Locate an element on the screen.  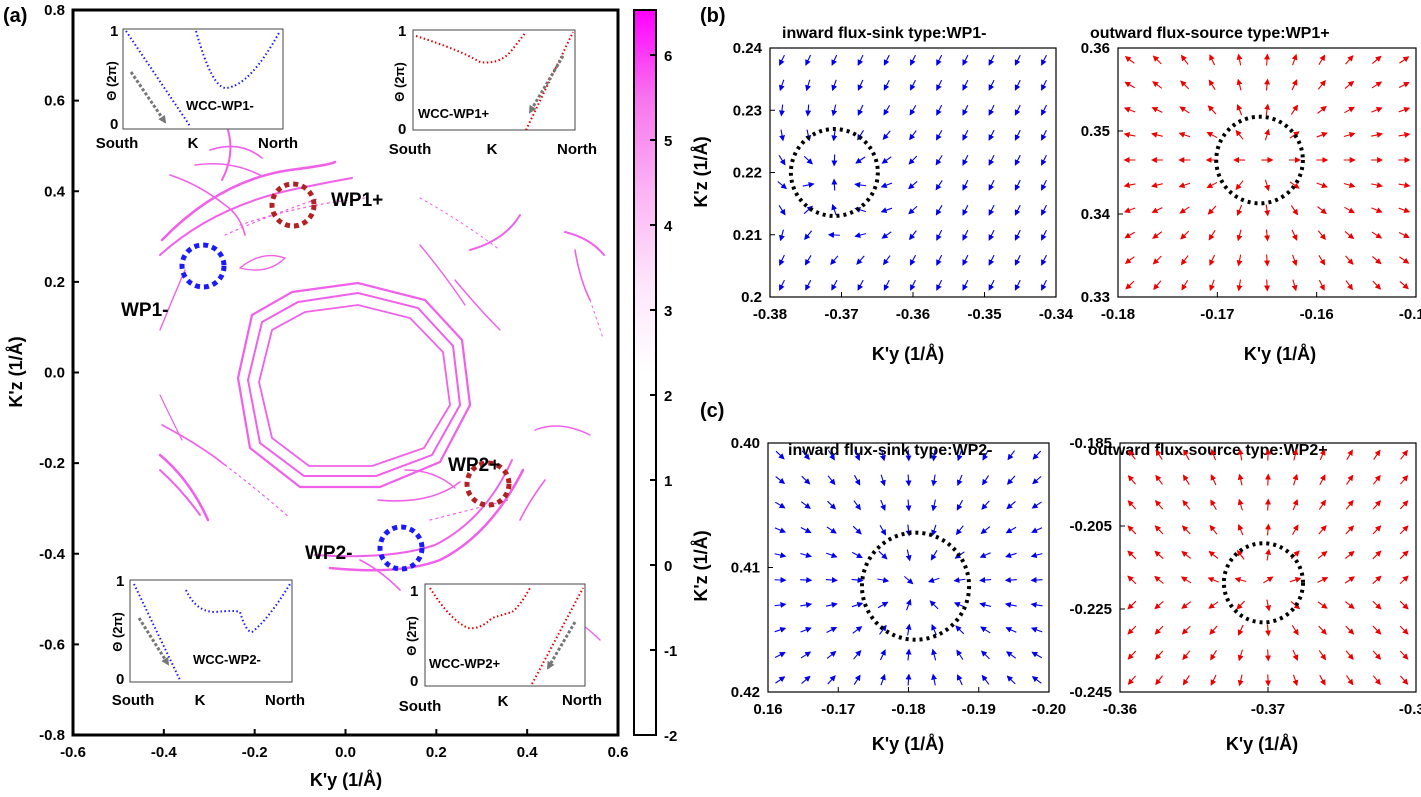
colorbar-gradient is located at coordinates (645, 372).